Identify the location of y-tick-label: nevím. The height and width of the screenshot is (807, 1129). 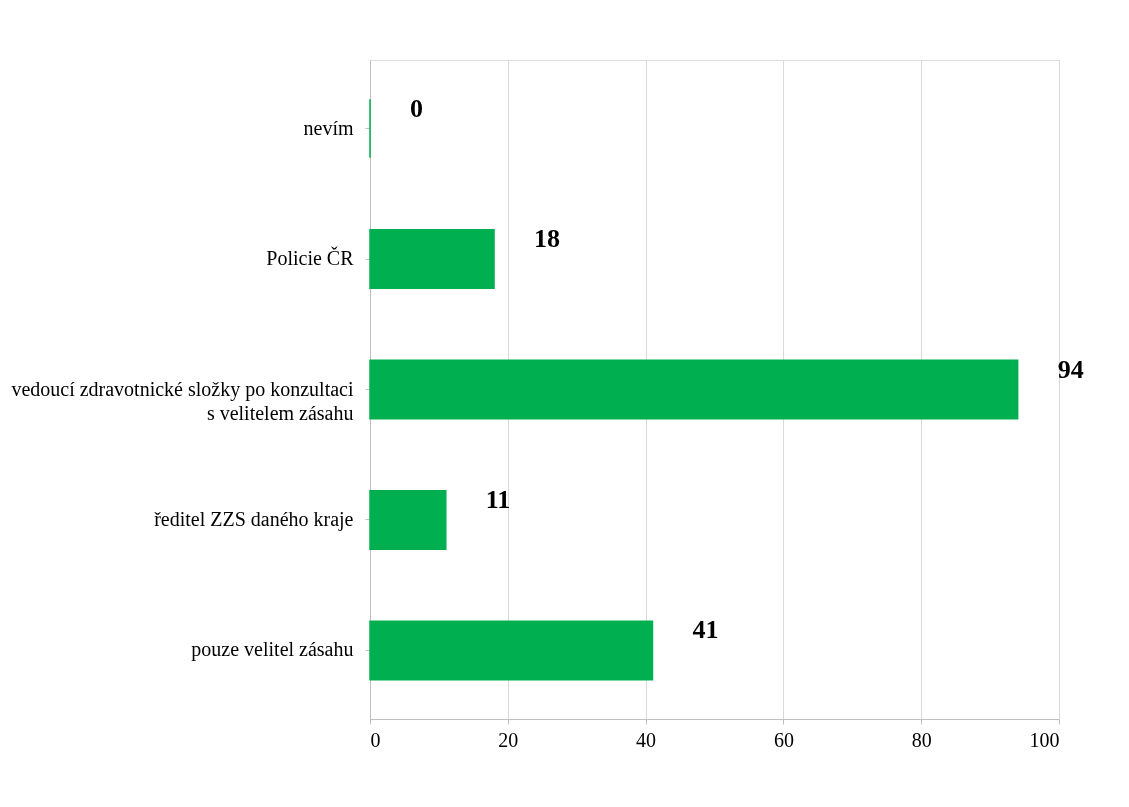
(328, 127).